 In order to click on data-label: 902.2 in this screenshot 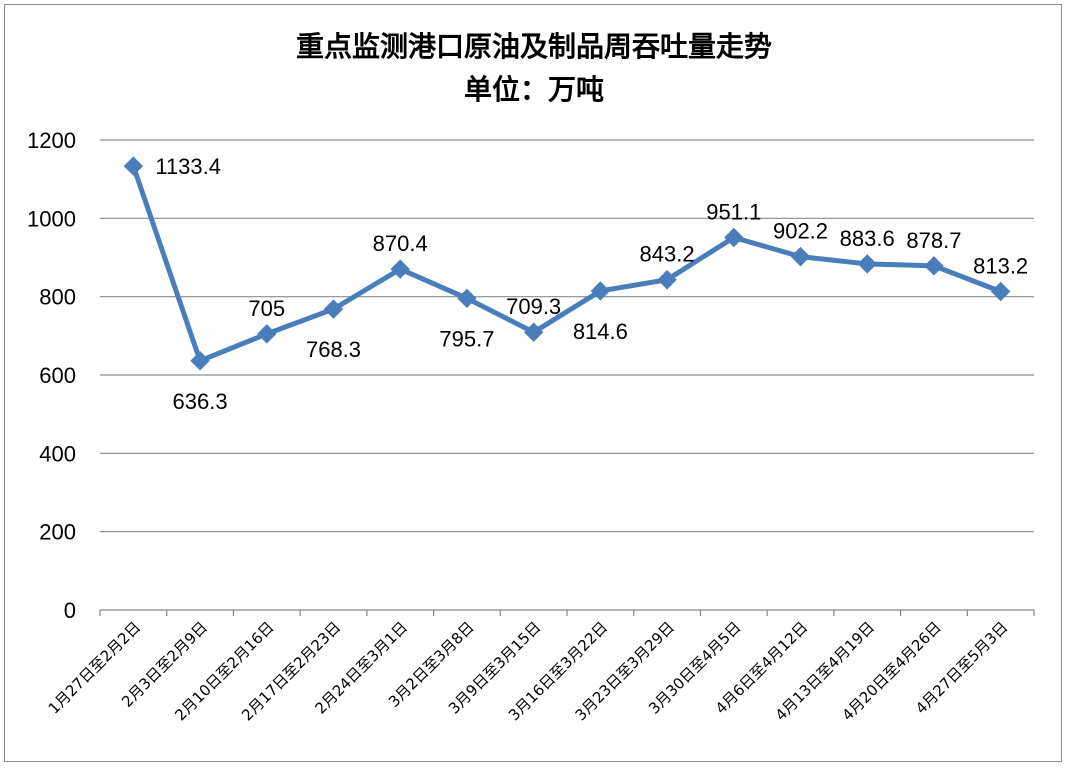, I will do `click(800, 231)`.